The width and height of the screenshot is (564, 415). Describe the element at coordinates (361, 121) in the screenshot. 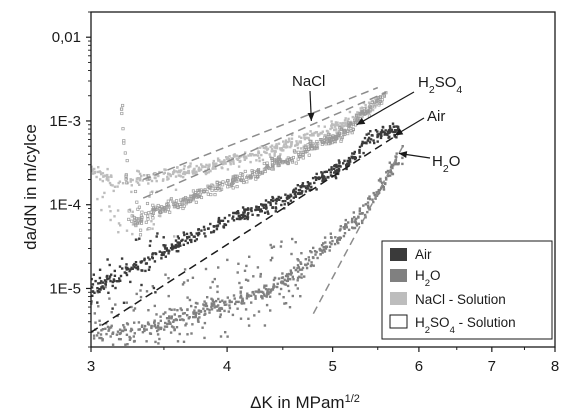

I see `annotation-arrow-h2so4-head` at that location.